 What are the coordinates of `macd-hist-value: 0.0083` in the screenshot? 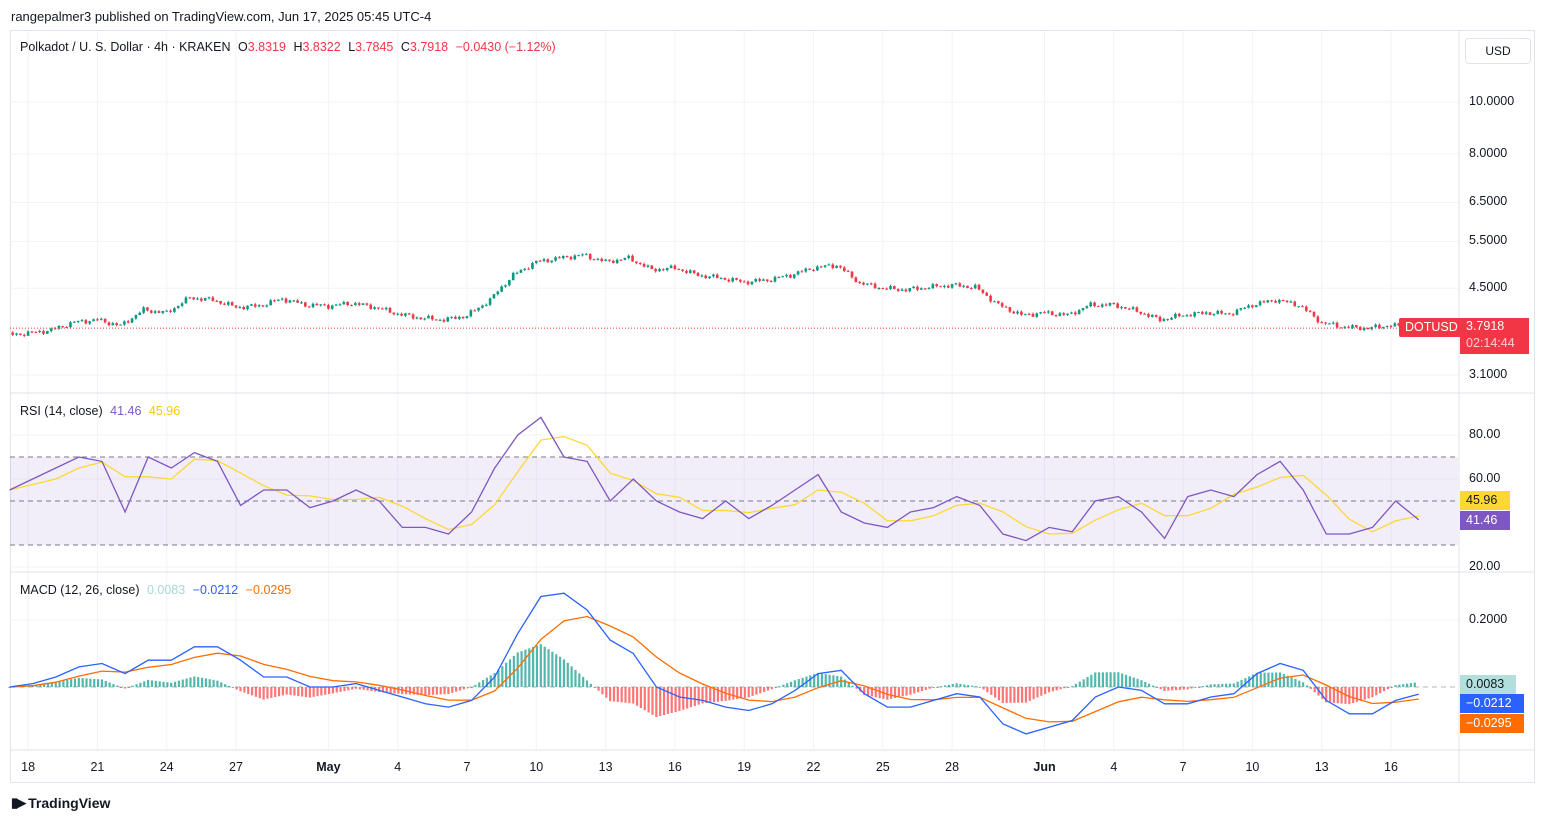 It's located at (166, 590).